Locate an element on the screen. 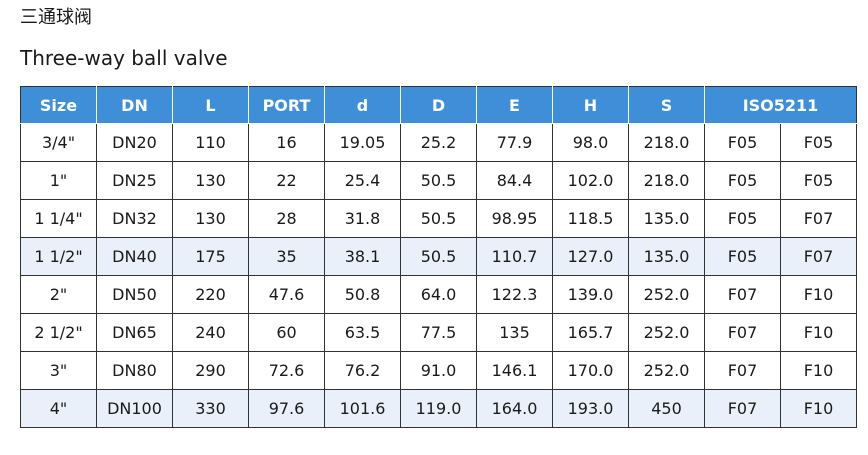 The image size is (868, 455). table-cell: 91.0 is located at coordinates (438, 370).